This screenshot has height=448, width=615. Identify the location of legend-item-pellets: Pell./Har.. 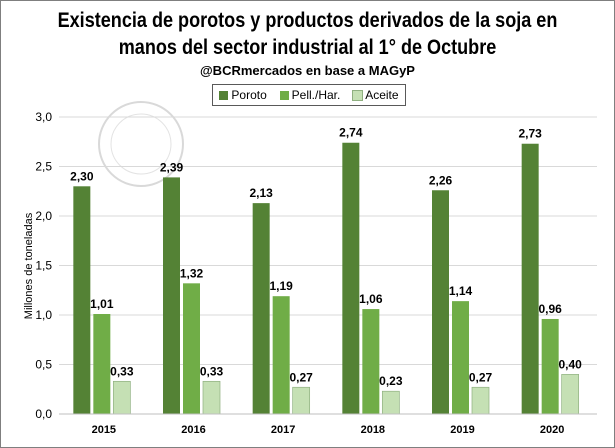
(309, 95).